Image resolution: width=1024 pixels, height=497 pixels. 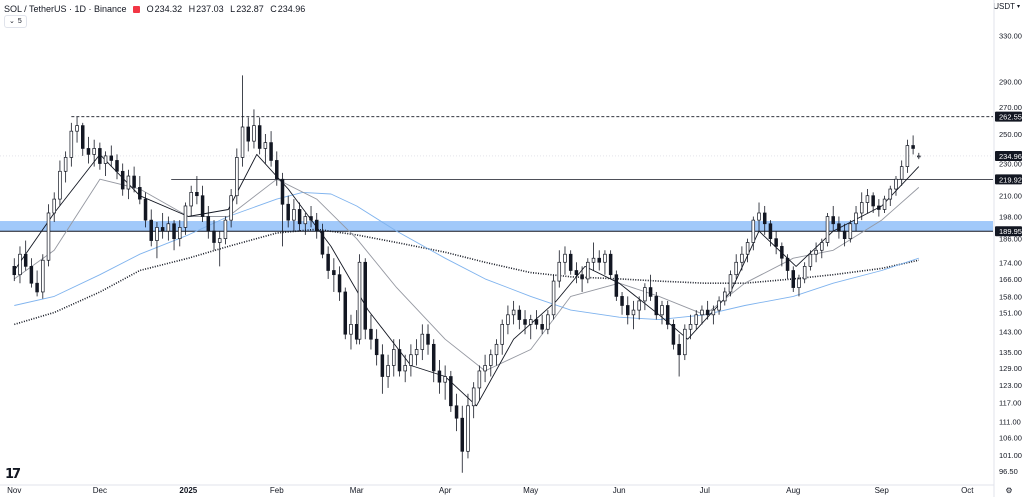 I want to click on time-tick-label: Jul, so click(x=705, y=490).